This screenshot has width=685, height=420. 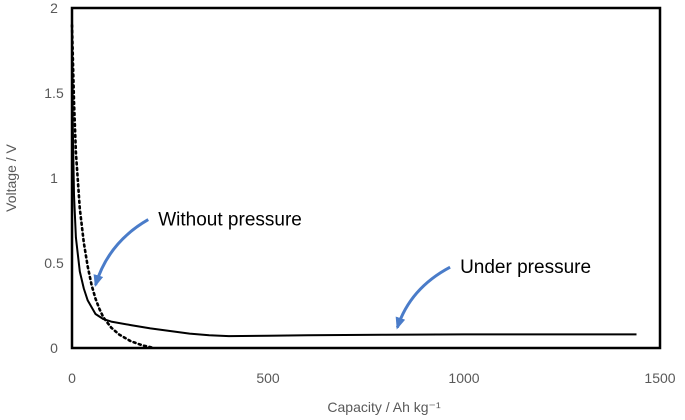 What do you see at coordinates (525, 267) in the screenshot?
I see `annotation-label: Under pressure` at bounding box center [525, 267].